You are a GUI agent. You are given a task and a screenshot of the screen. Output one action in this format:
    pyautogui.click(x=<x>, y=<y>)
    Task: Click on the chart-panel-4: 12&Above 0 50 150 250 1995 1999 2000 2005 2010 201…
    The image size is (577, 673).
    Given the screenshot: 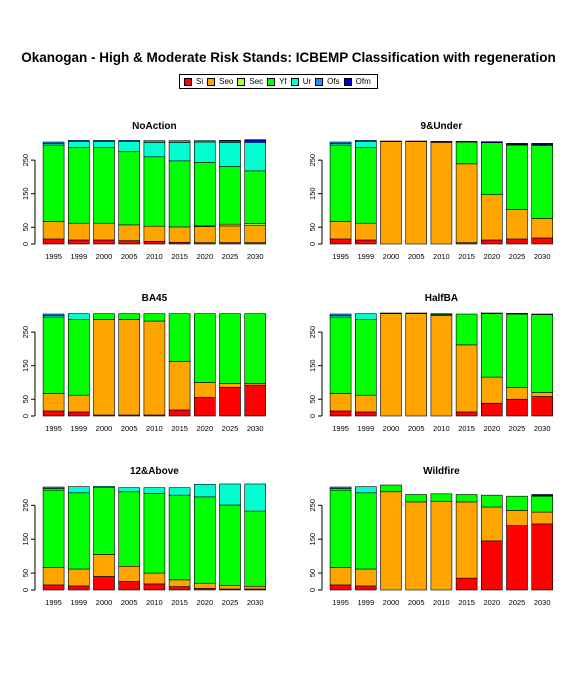 What is the action you would take?
    pyautogui.click(x=143, y=536)
    